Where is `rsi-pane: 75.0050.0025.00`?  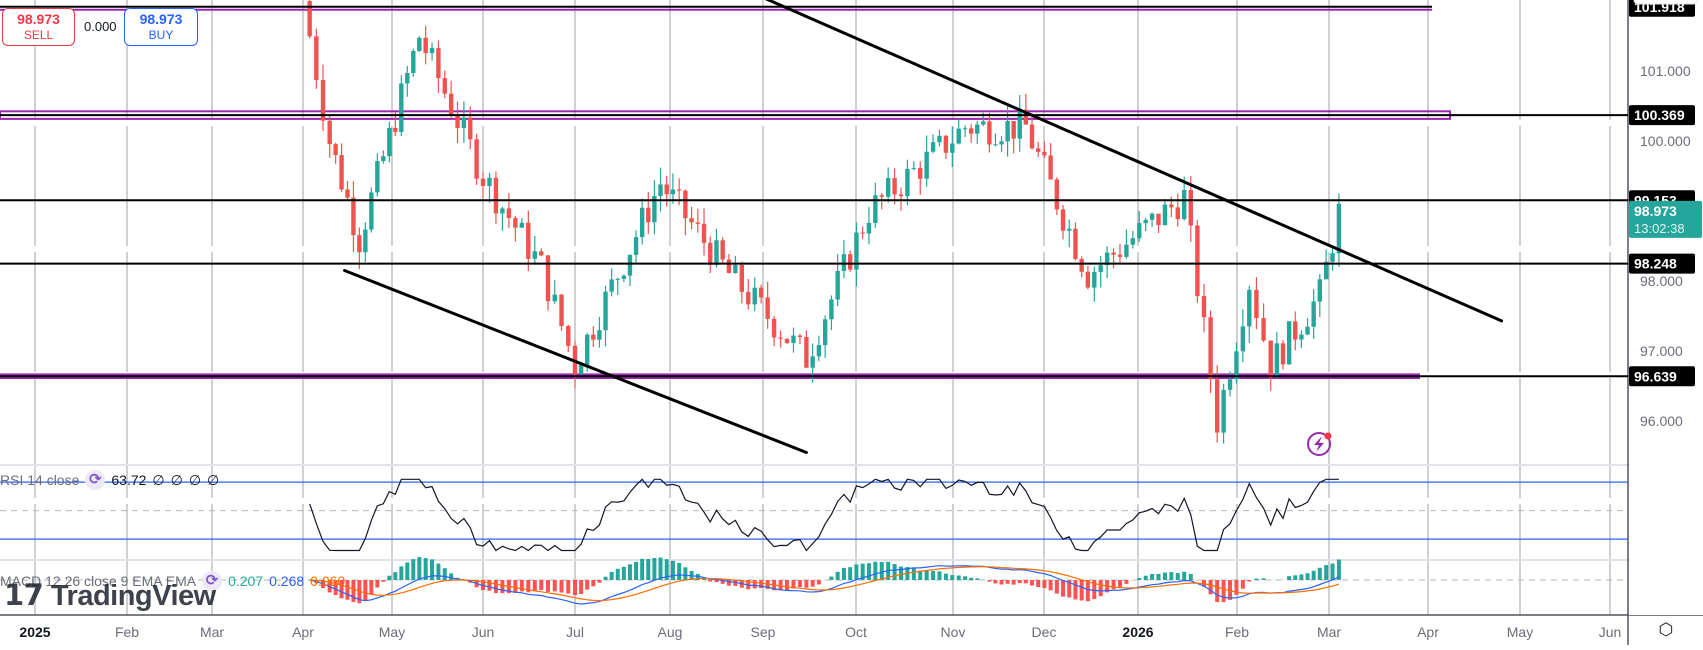 rsi-pane: 75.0050.0025.00 is located at coordinates (837, 510).